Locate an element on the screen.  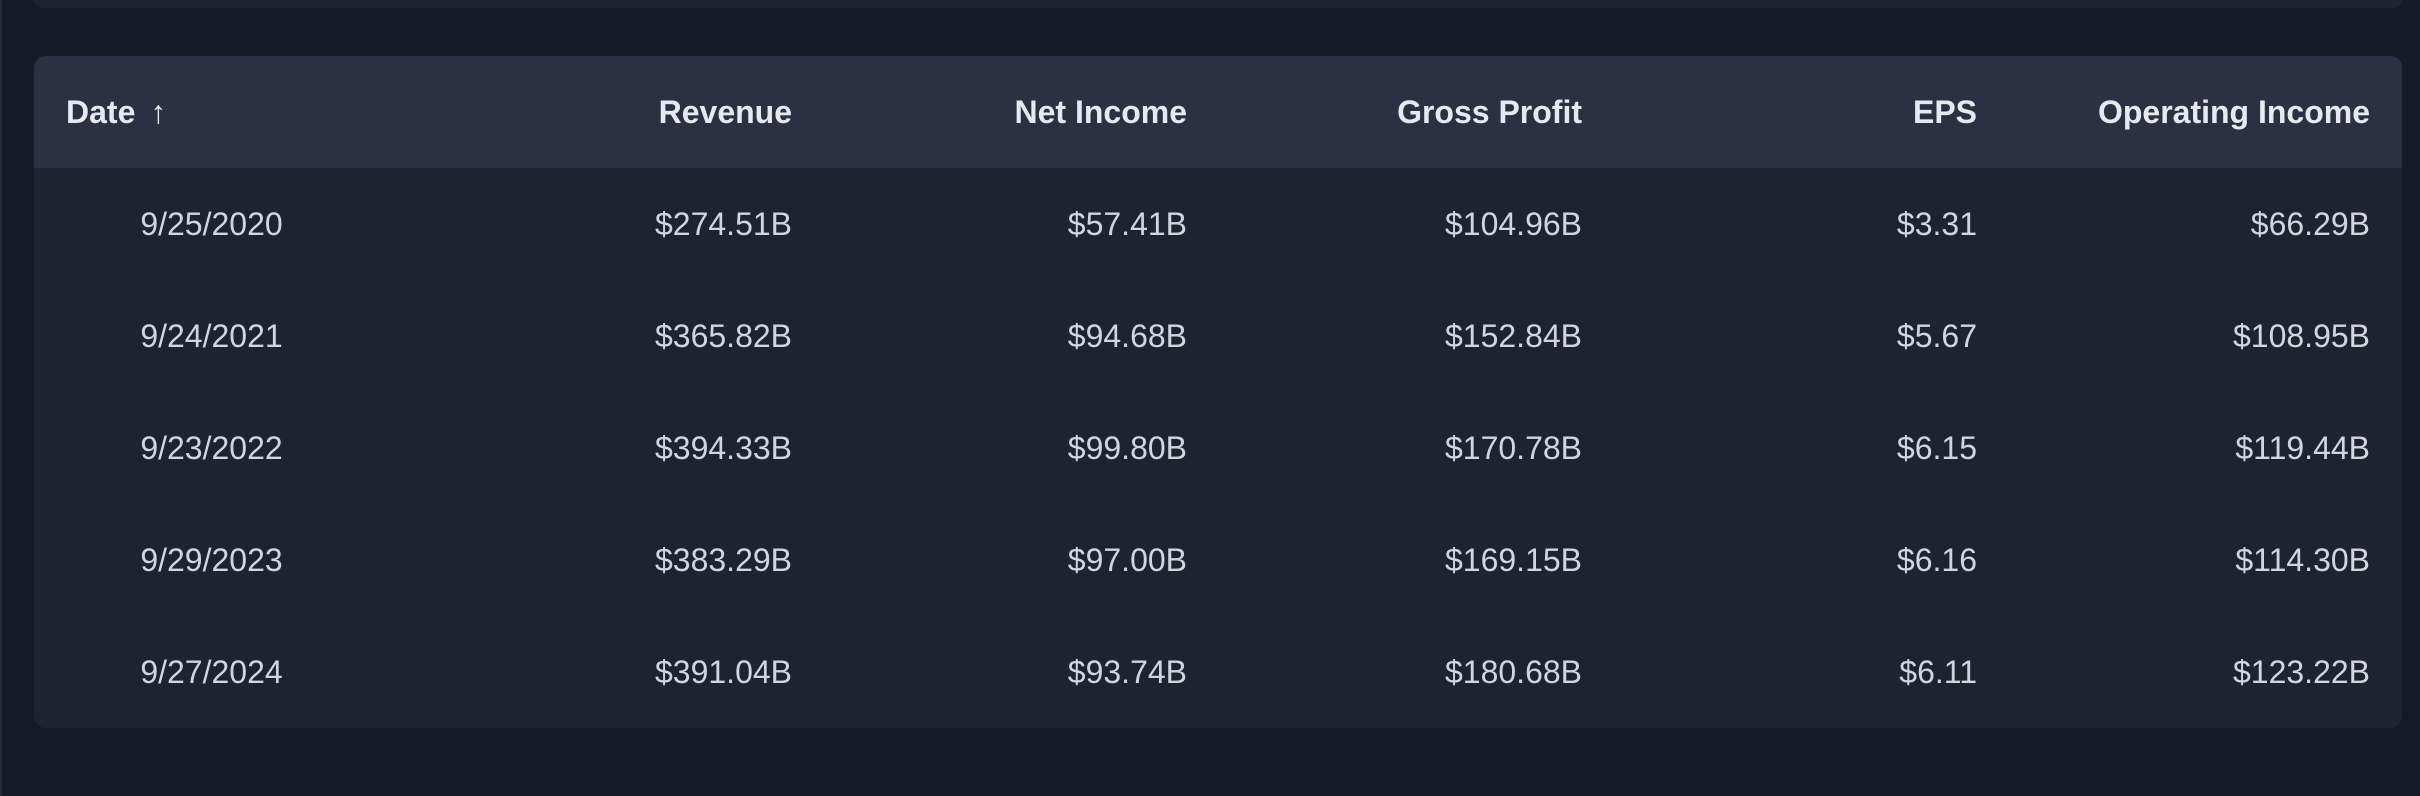
cell-revenue: $365.82B is located at coordinates (723, 335).